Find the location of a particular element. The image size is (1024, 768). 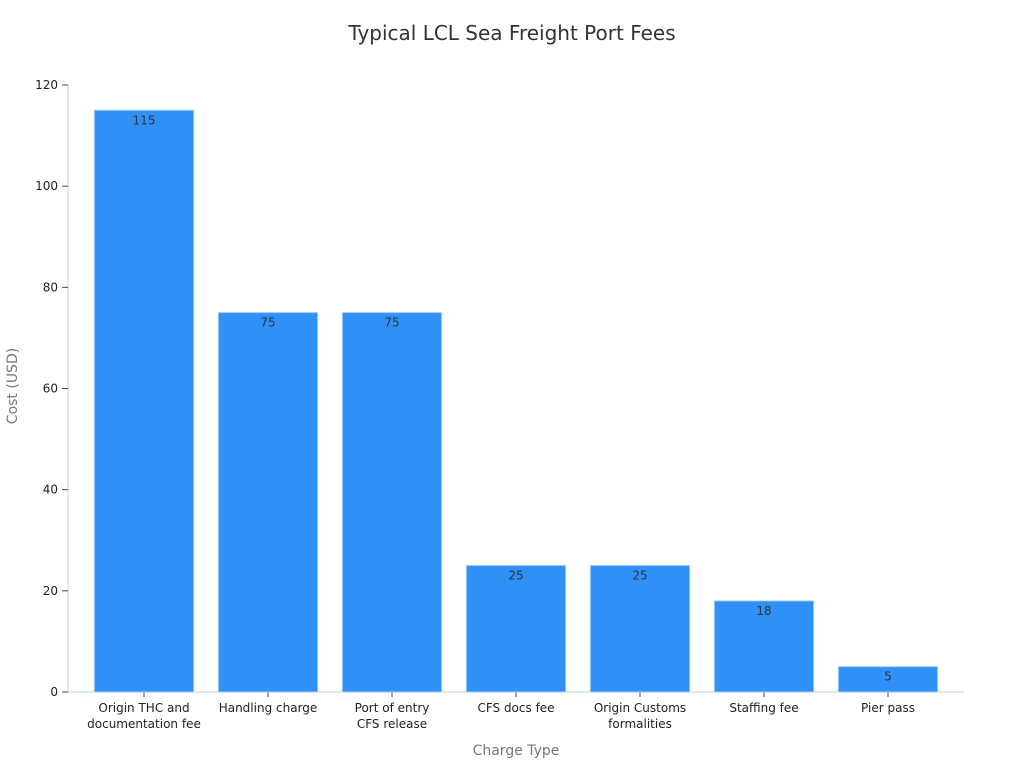

y-tick-label: 60 is located at coordinates (50, 389).